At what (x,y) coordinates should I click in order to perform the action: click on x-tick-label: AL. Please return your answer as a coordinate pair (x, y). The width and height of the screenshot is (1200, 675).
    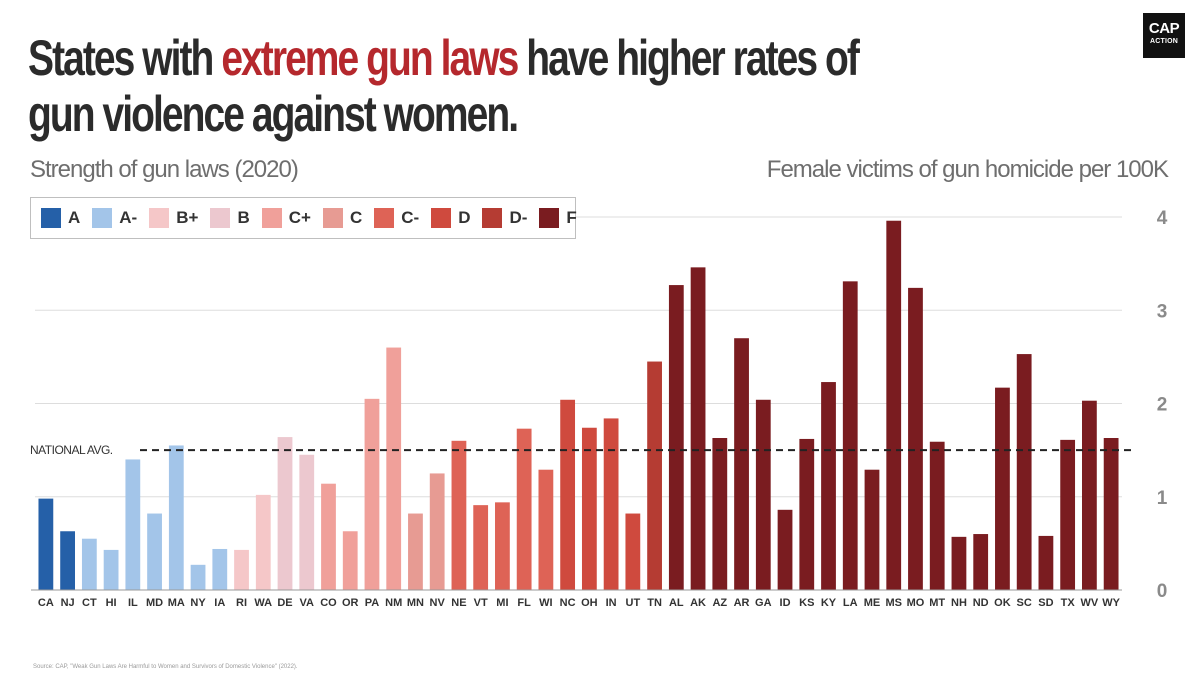
    Looking at the image, I should click on (676, 603).